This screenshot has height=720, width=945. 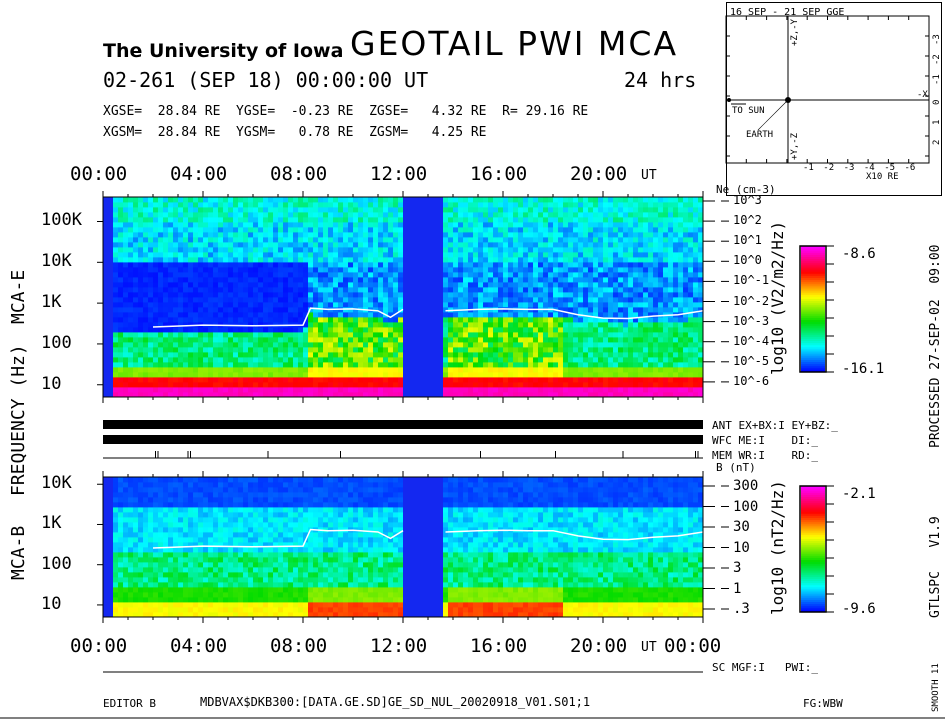 What do you see at coordinates (736, 467) in the screenshot?
I see `b-axis-label: B (nT)` at bounding box center [736, 467].